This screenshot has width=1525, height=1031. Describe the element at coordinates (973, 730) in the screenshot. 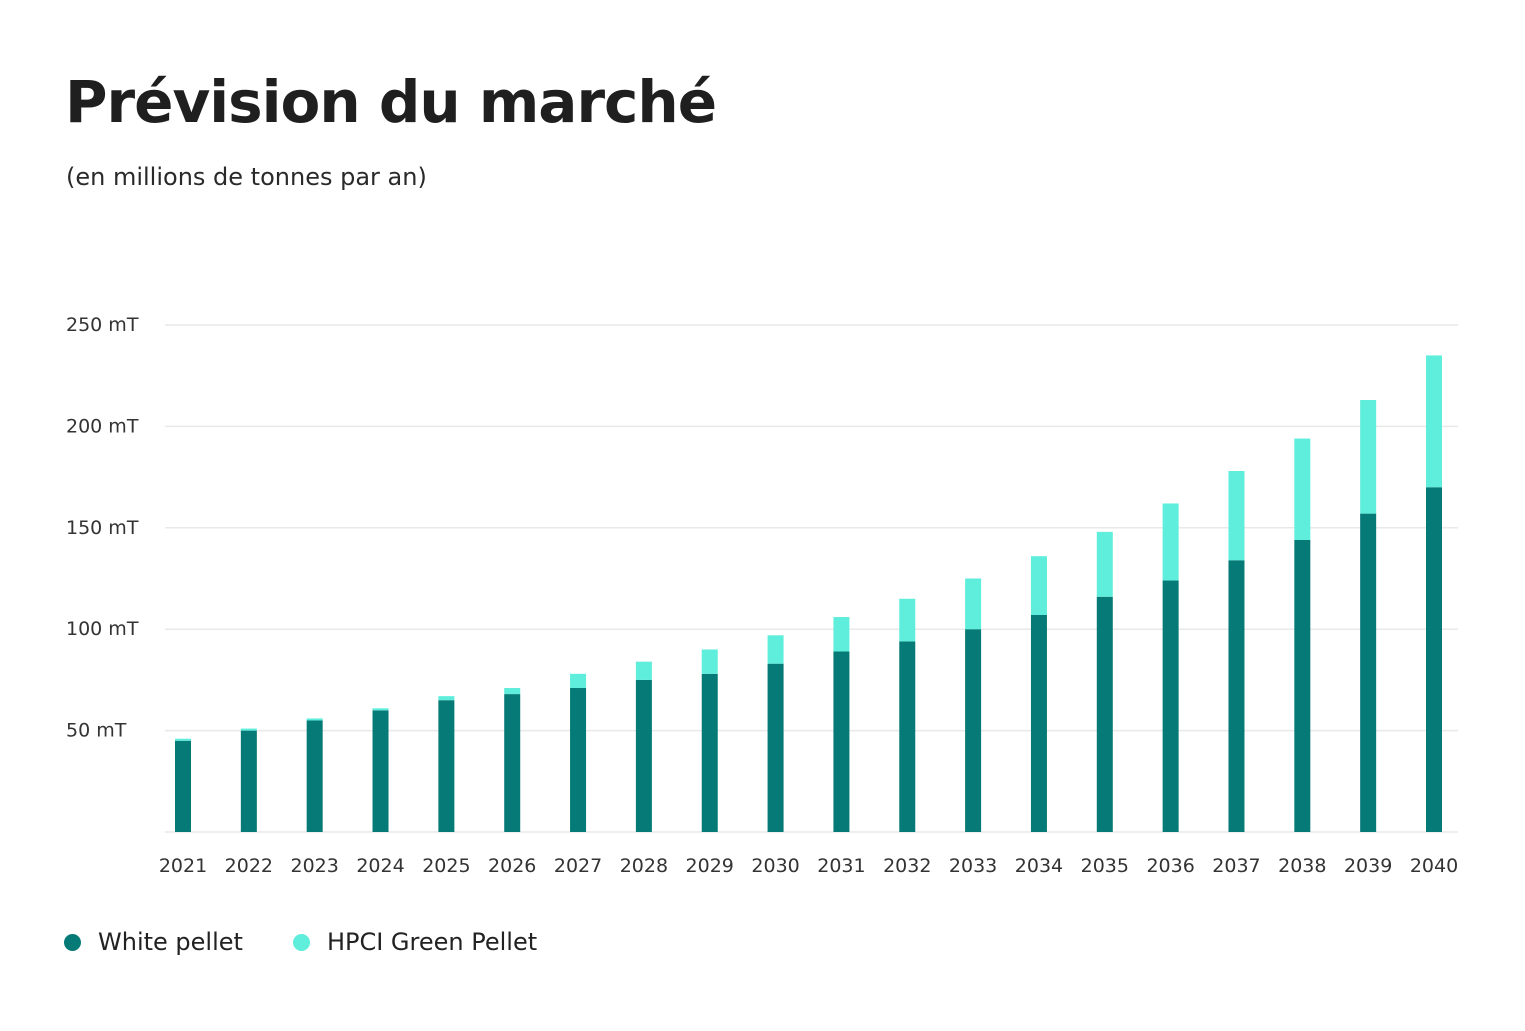

I see `bar-segment-white-pellet-2033` at that location.